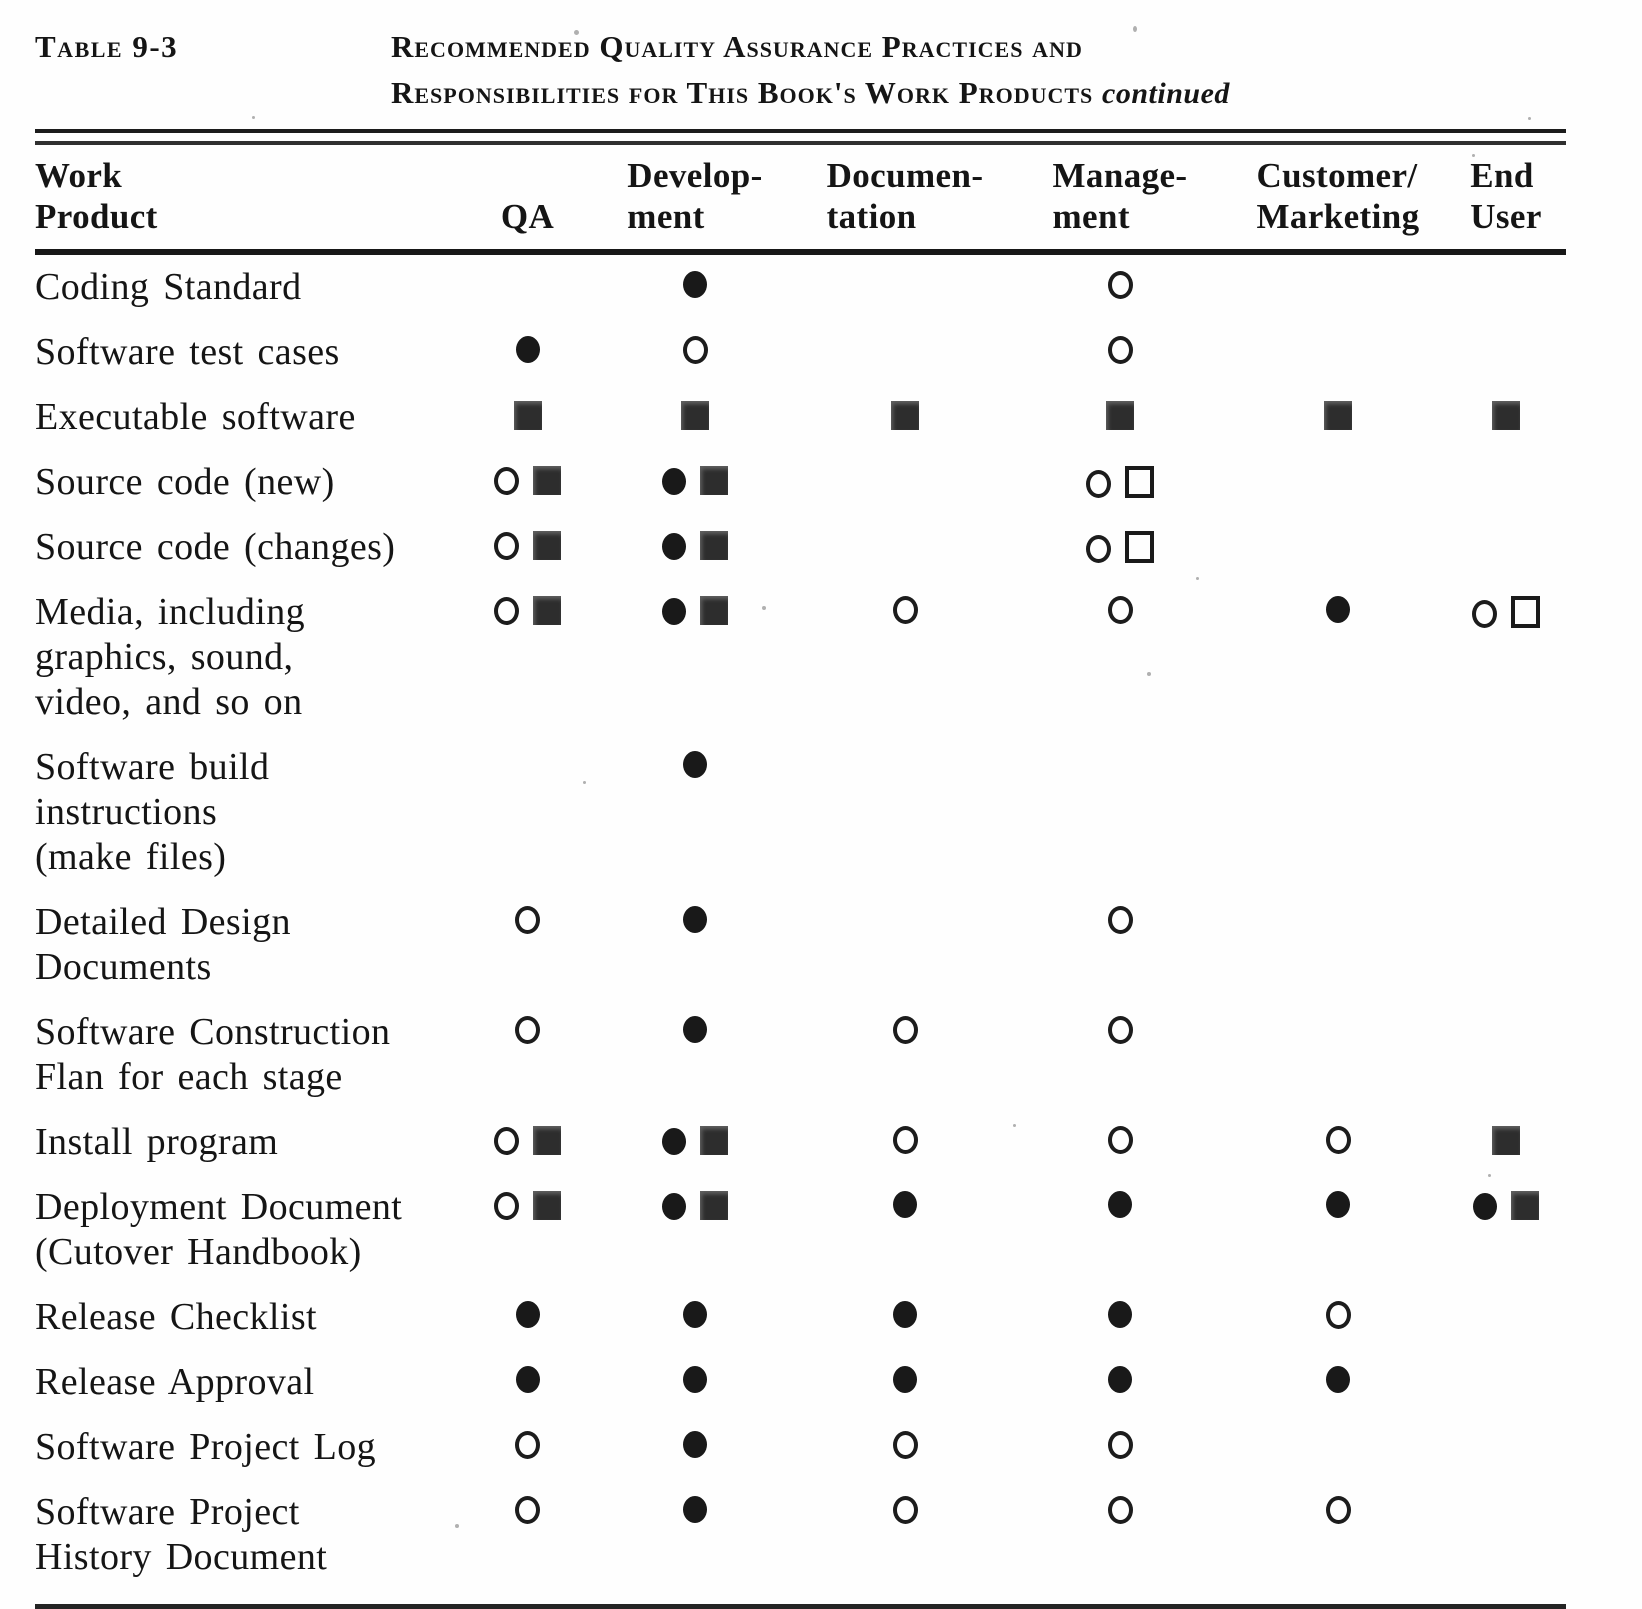 Image resolution: width=1642 pixels, height=1609 pixels. Describe the element at coordinates (800, 1606) in the screenshot. I see `table-bottom-rule` at that location.